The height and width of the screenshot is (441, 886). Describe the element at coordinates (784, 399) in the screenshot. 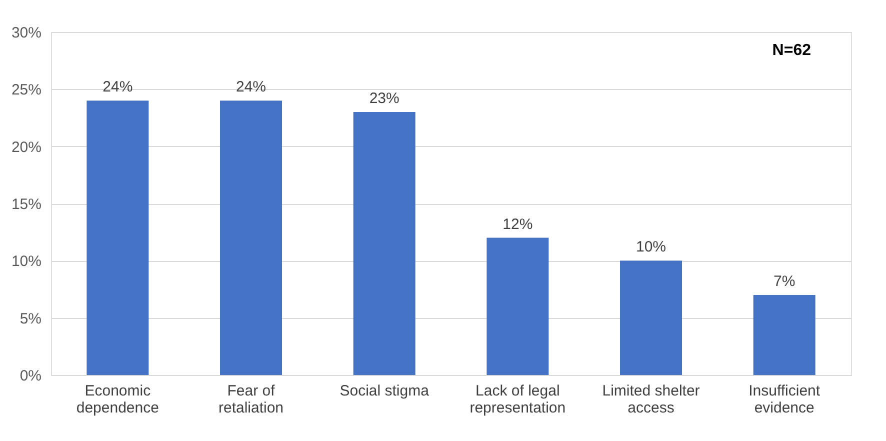

I see `x-tick-label: Insufficient evidence` at that location.